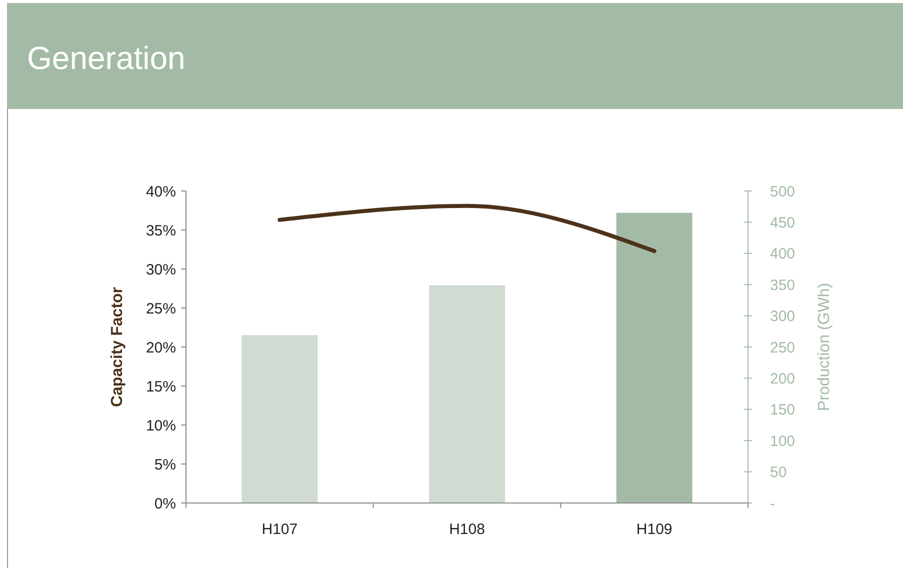 The height and width of the screenshot is (573, 903). Describe the element at coordinates (654, 529) in the screenshot. I see `x-tick-label: H109` at that location.